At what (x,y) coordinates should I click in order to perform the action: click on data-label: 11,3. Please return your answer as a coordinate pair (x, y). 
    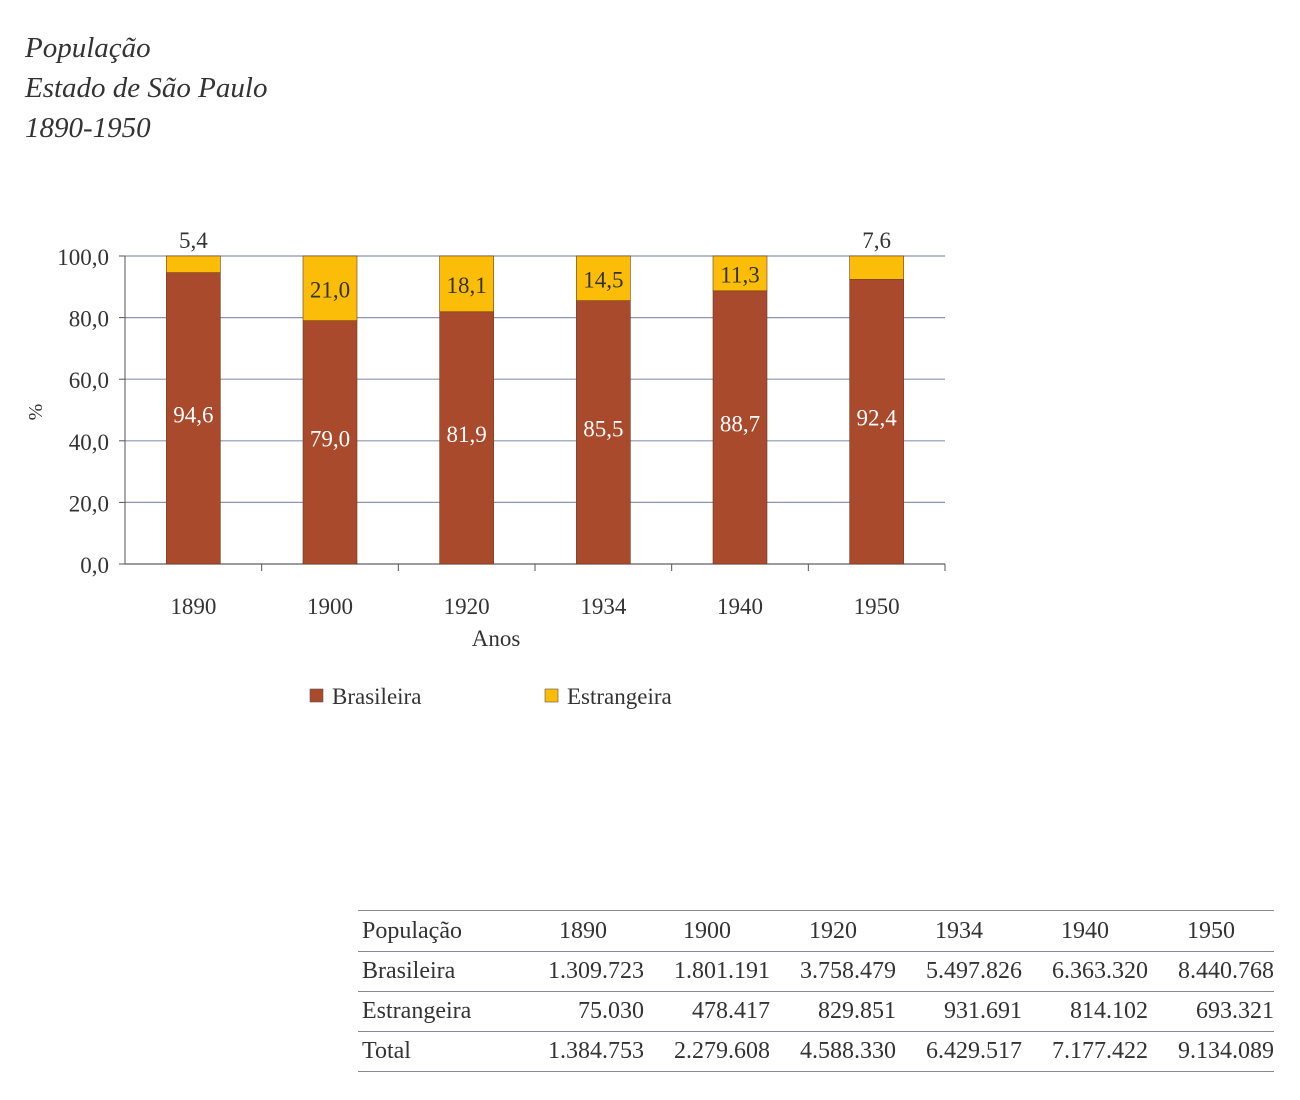
    Looking at the image, I should click on (739, 274).